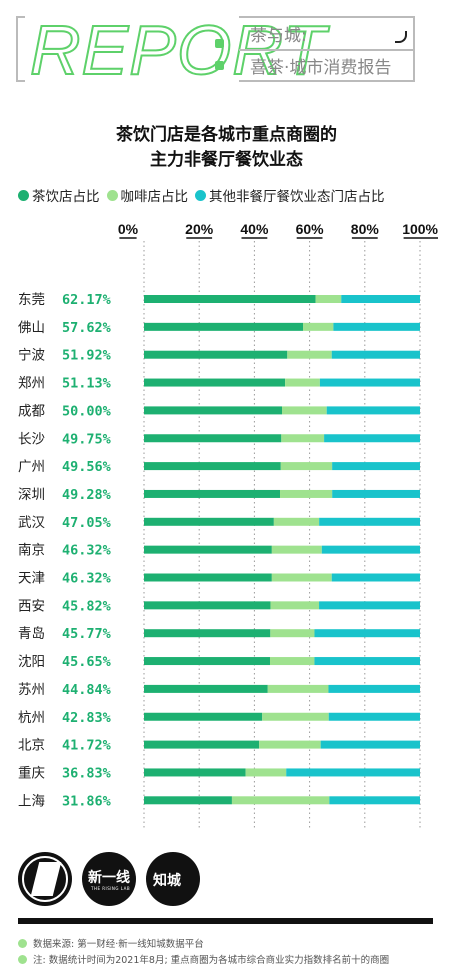  I want to click on city-label: 沈阳, so click(31, 662).